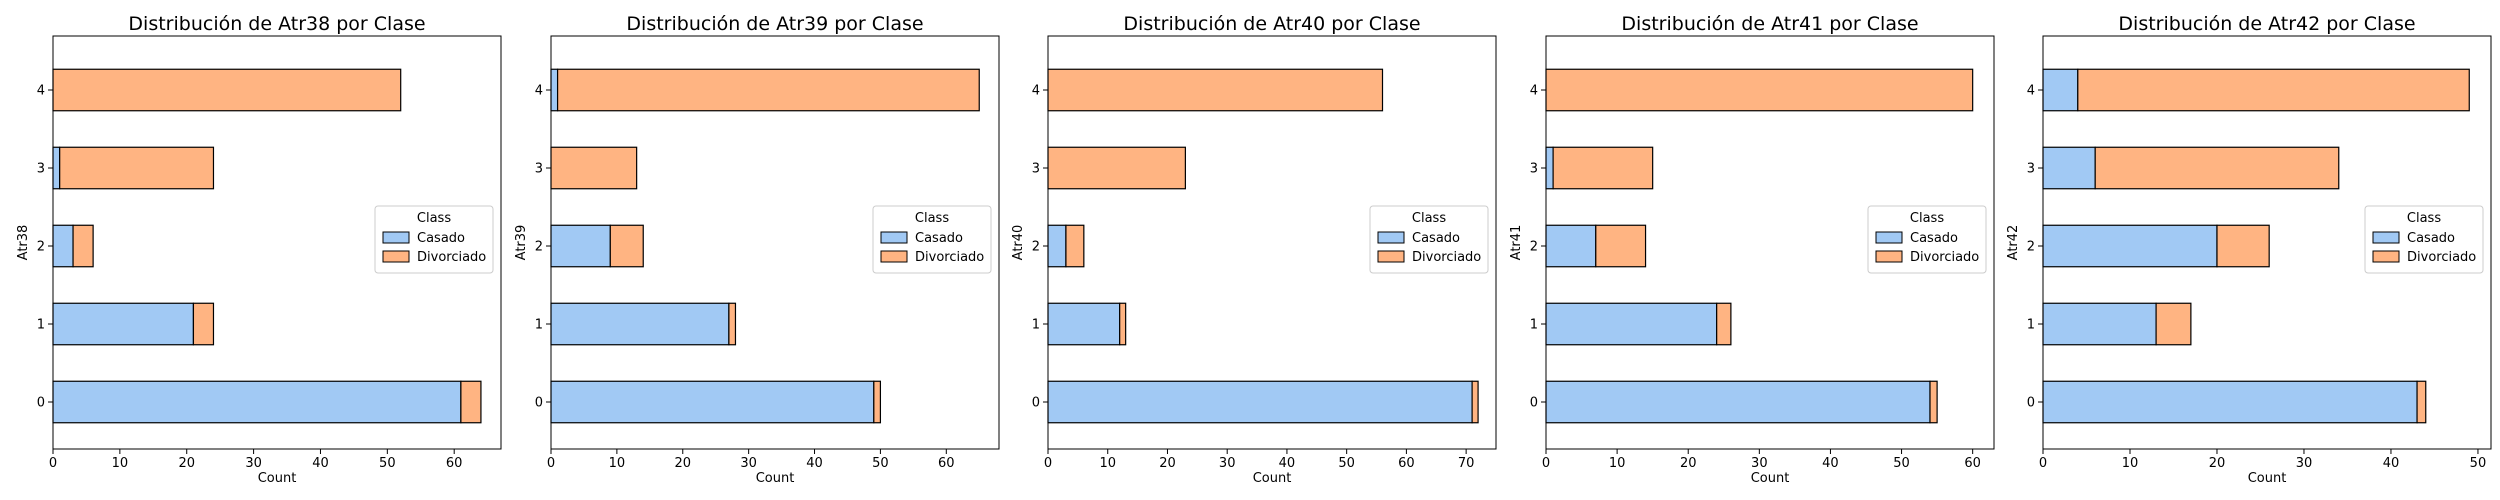 The width and height of the screenshot is (2500, 500). What do you see at coordinates (1516, 243) in the screenshot?
I see `y-axis-label: Atr41` at bounding box center [1516, 243].